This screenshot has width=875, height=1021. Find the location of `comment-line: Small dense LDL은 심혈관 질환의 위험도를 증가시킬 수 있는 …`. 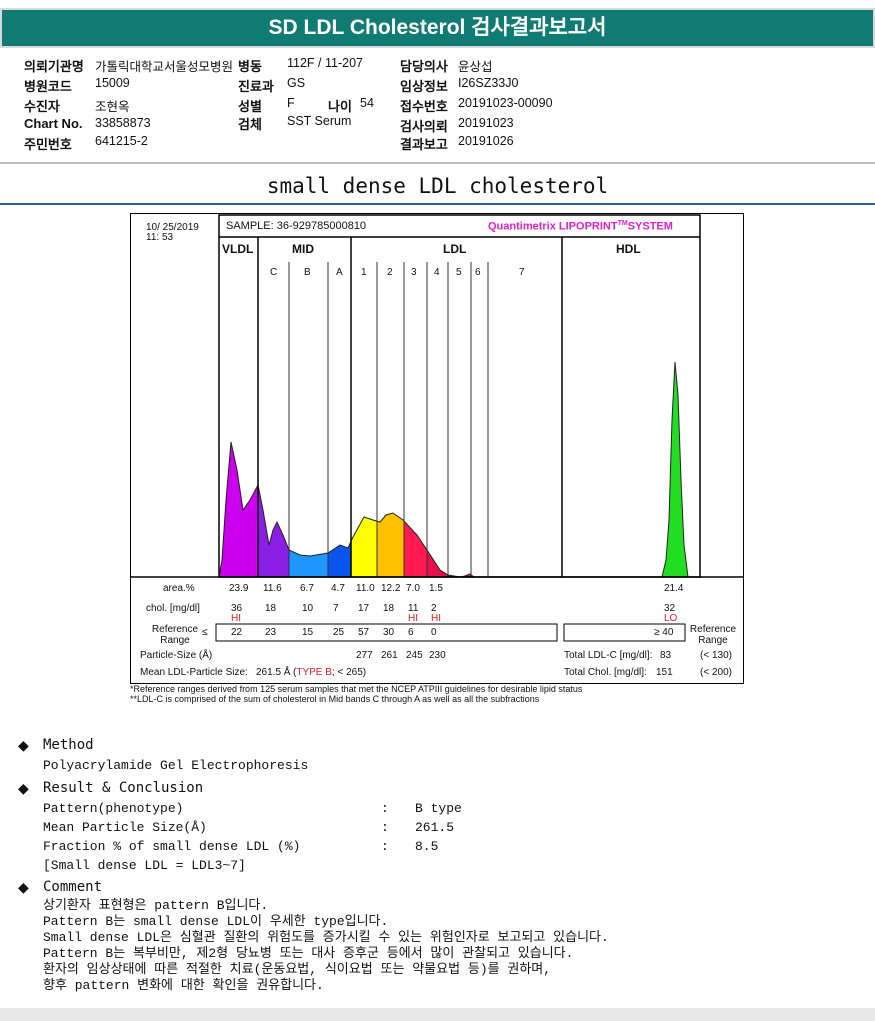

comment-line: Small dense LDL은 심혈관 질환의 위험도를 증가시킬 수 있는 … is located at coordinates (326, 937).